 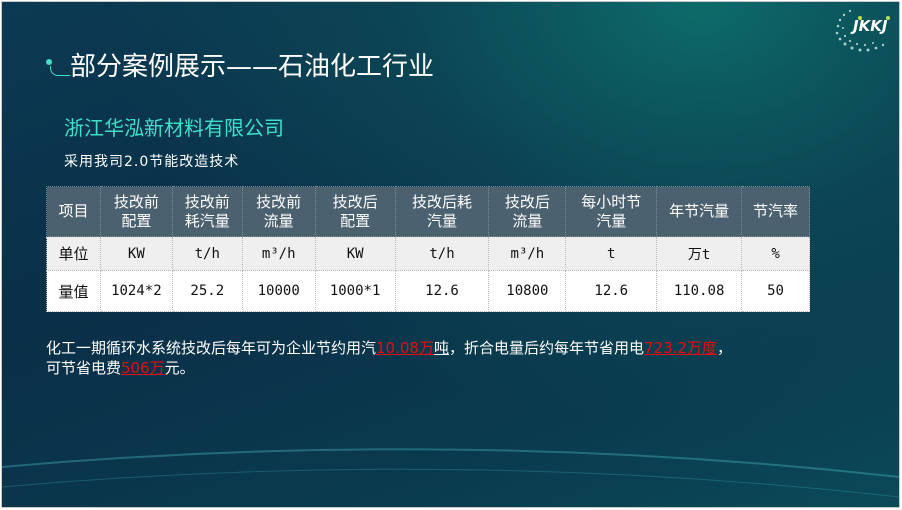 I want to click on column-header-label: 技改后耗汽量, so click(x=441, y=211).